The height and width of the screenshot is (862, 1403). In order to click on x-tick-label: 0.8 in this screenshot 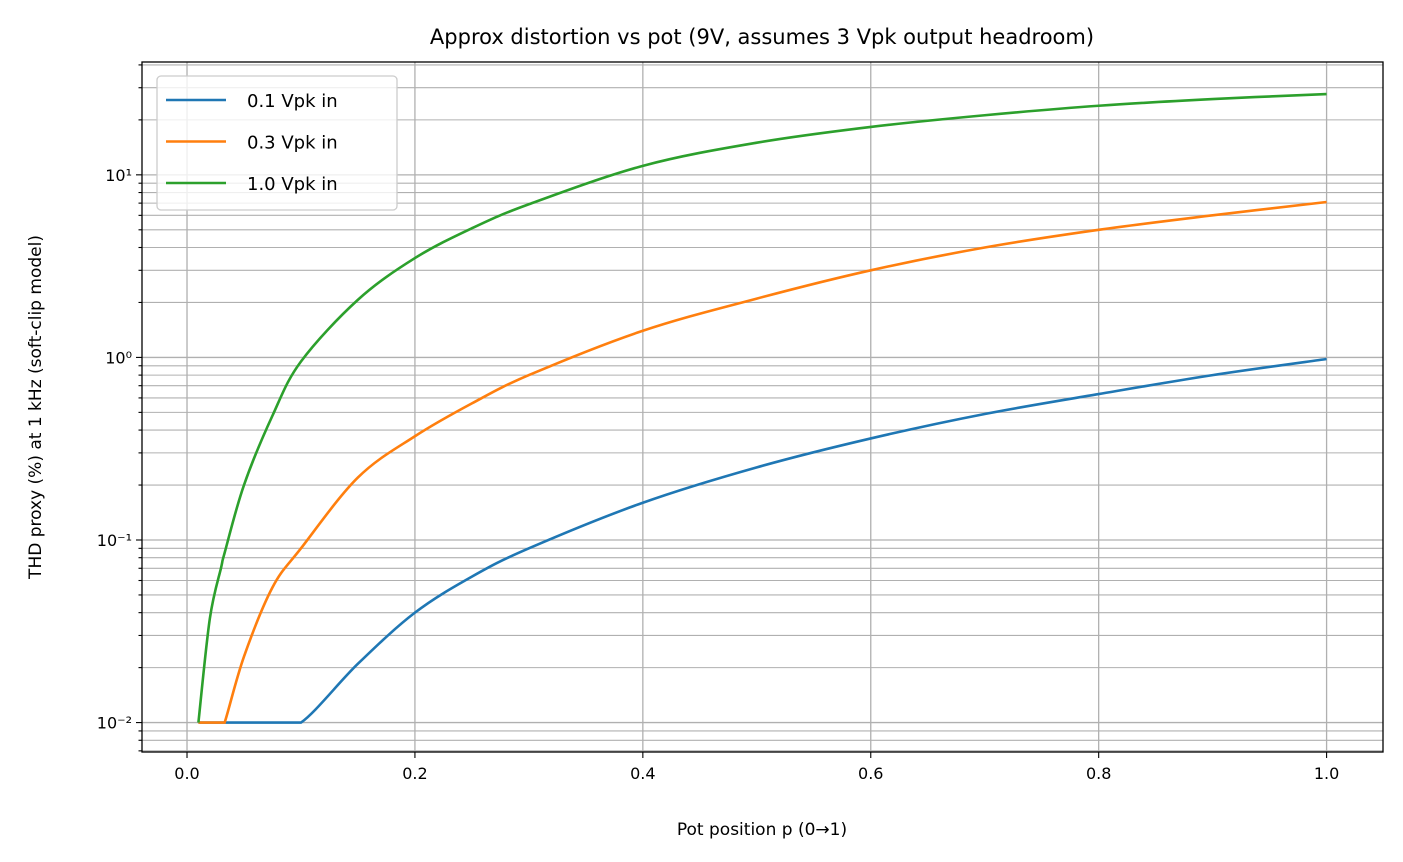, I will do `click(1098, 773)`.